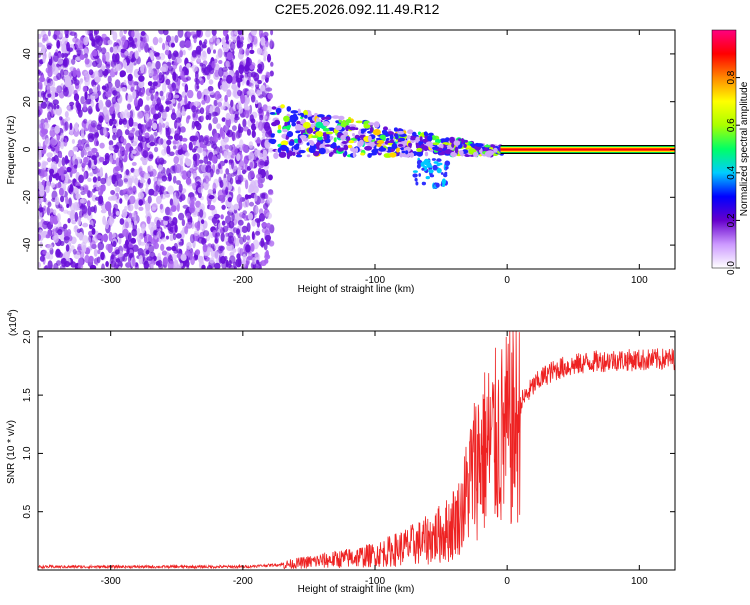  Describe the element at coordinates (731, 77) in the screenshot. I see `colorbar-tick-label: 0.8` at that location.